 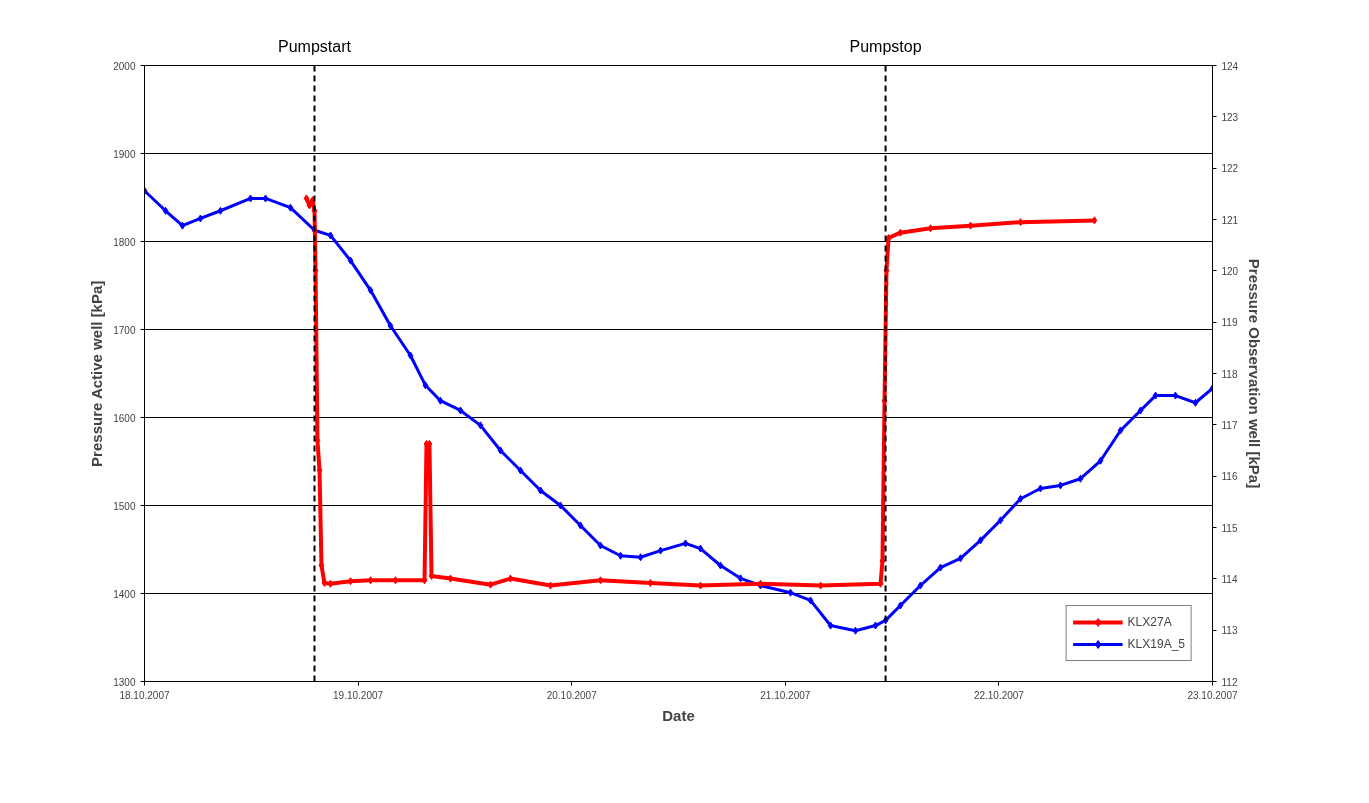 I want to click on y2-tick-label: 122, so click(x=1230, y=169).